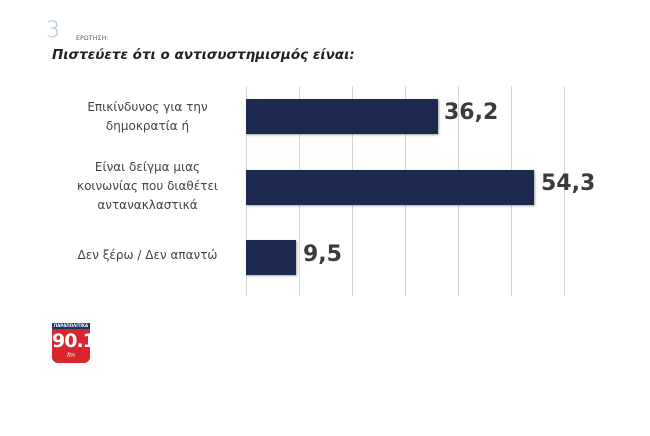 The width and height of the screenshot is (650, 436). What do you see at coordinates (71, 326) in the screenshot?
I see `logo-top-text: ΠΑΡΑΠΟΛΙΤΙΚΑ` at bounding box center [71, 326].